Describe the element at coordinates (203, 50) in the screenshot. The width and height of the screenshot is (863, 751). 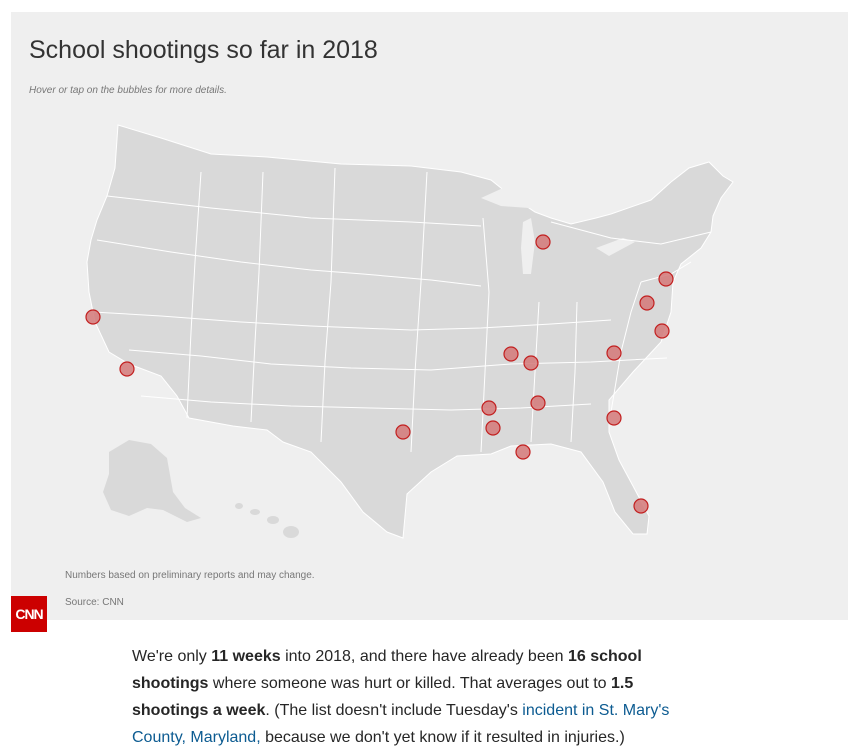
I see `graphic-title: School shootings so far in 2018` at that location.